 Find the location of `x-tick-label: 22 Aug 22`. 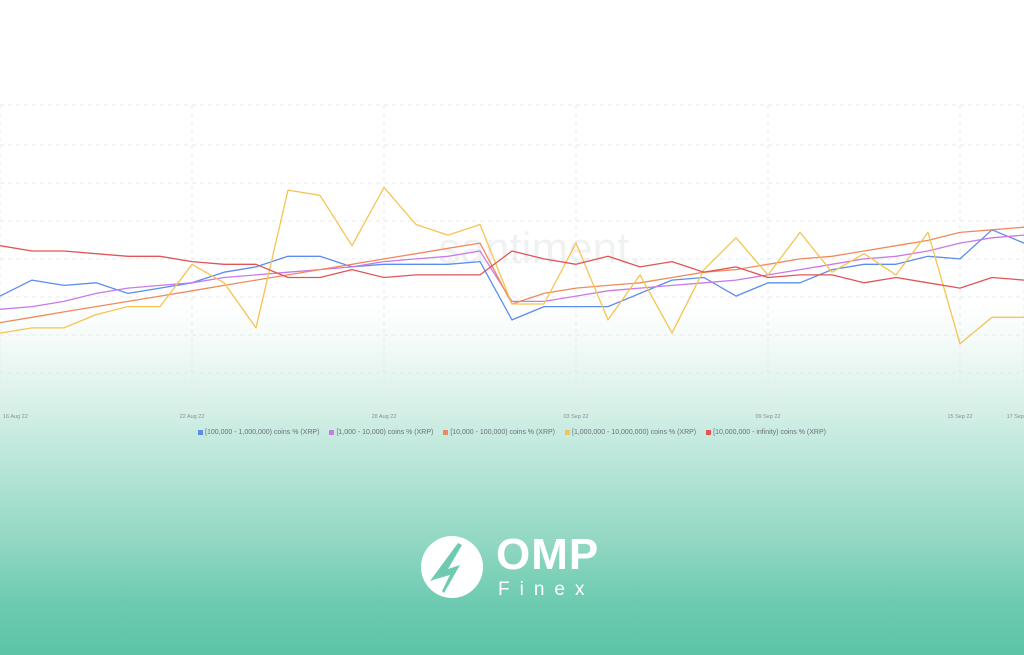

x-tick-label: 22 Aug 22 is located at coordinates (192, 417).